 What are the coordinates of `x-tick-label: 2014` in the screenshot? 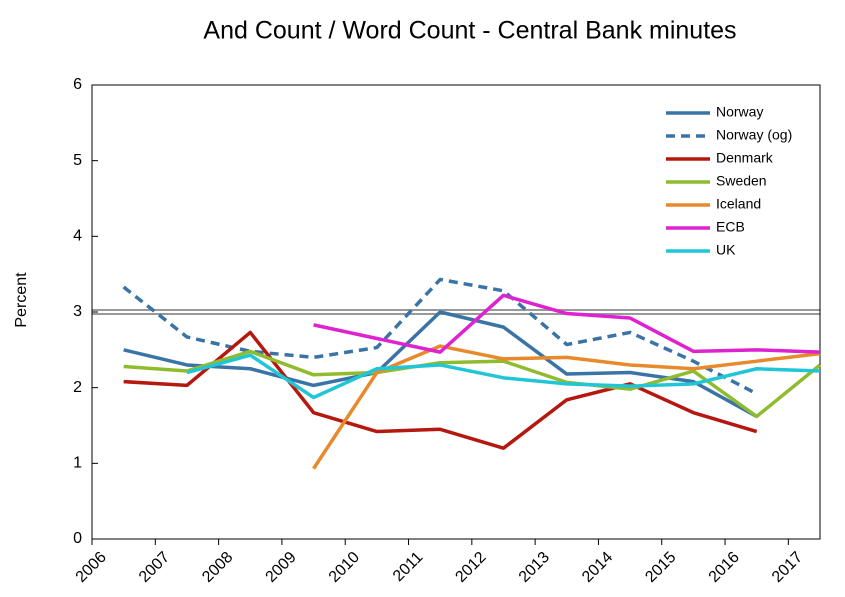 It's located at (597, 567).